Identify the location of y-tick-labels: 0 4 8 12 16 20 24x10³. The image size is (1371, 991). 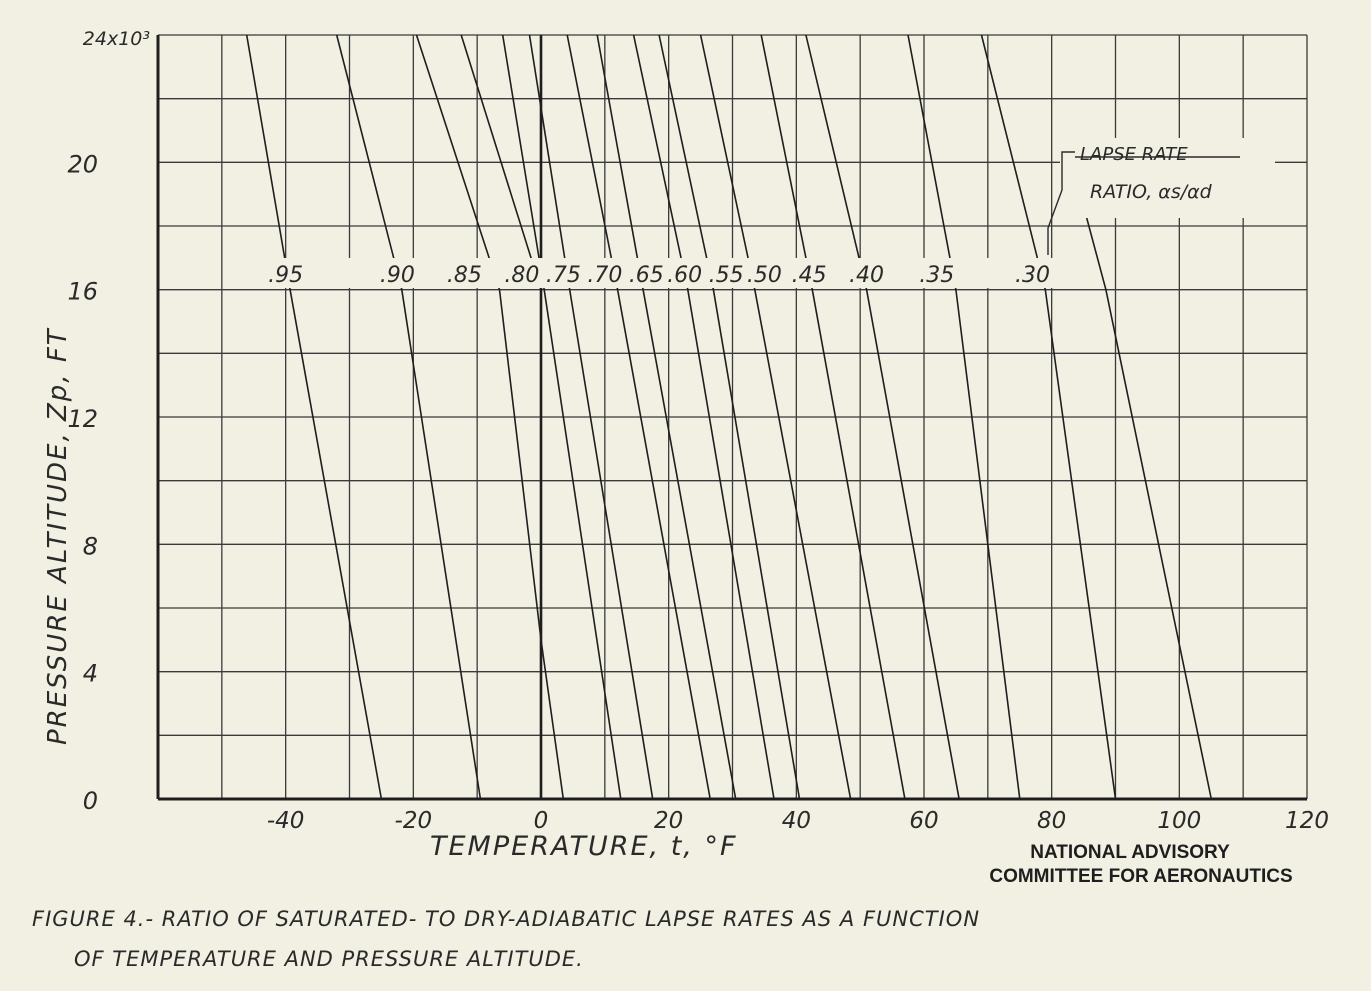
(108, 421).